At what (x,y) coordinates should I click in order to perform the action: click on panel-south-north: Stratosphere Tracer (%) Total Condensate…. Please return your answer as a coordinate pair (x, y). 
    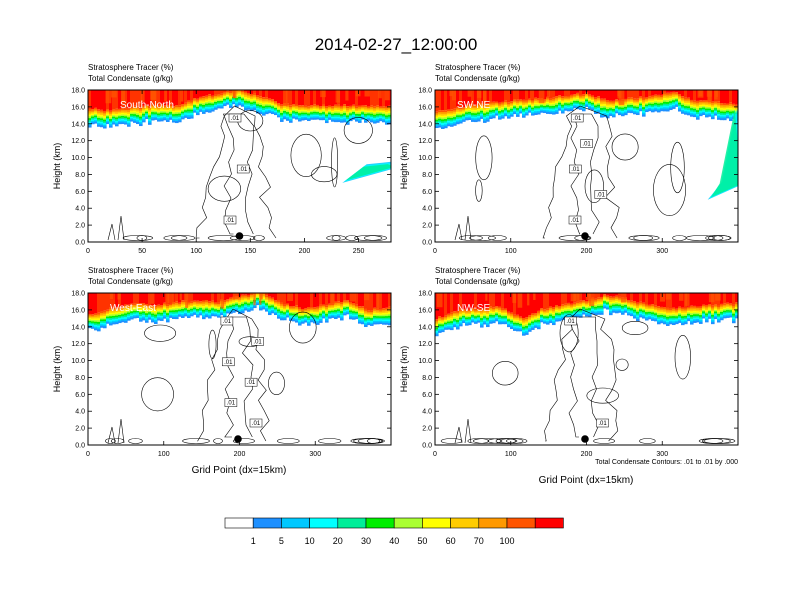
    Looking at the image, I should click on (222, 159).